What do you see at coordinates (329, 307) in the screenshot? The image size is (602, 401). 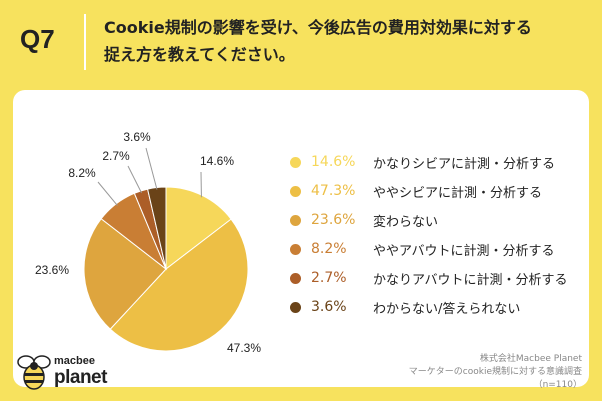 I see `legend-percent: 3.6%` at bounding box center [329, 307].